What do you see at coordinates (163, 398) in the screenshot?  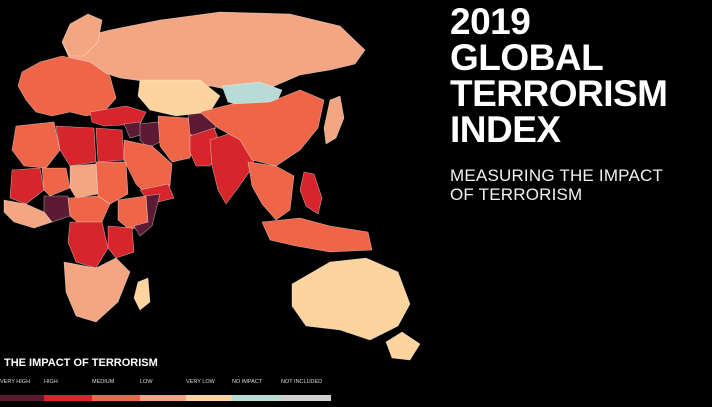 I see `legend-swatch-low` at bounding box center [163, 398].